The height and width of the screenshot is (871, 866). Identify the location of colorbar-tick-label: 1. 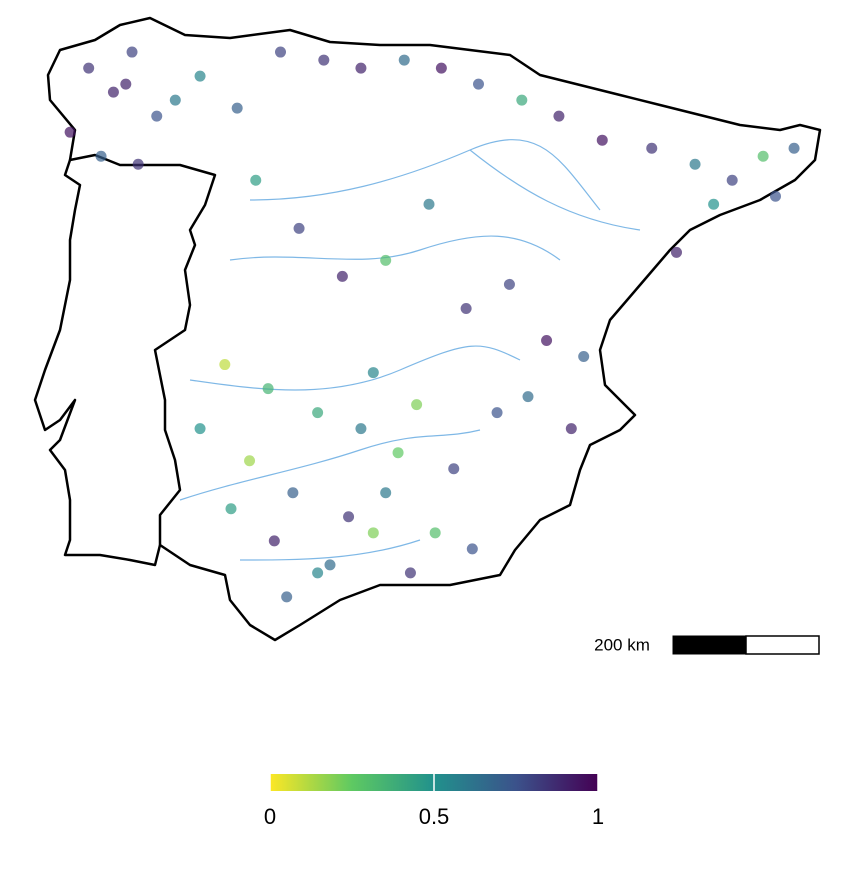
(598, 816).